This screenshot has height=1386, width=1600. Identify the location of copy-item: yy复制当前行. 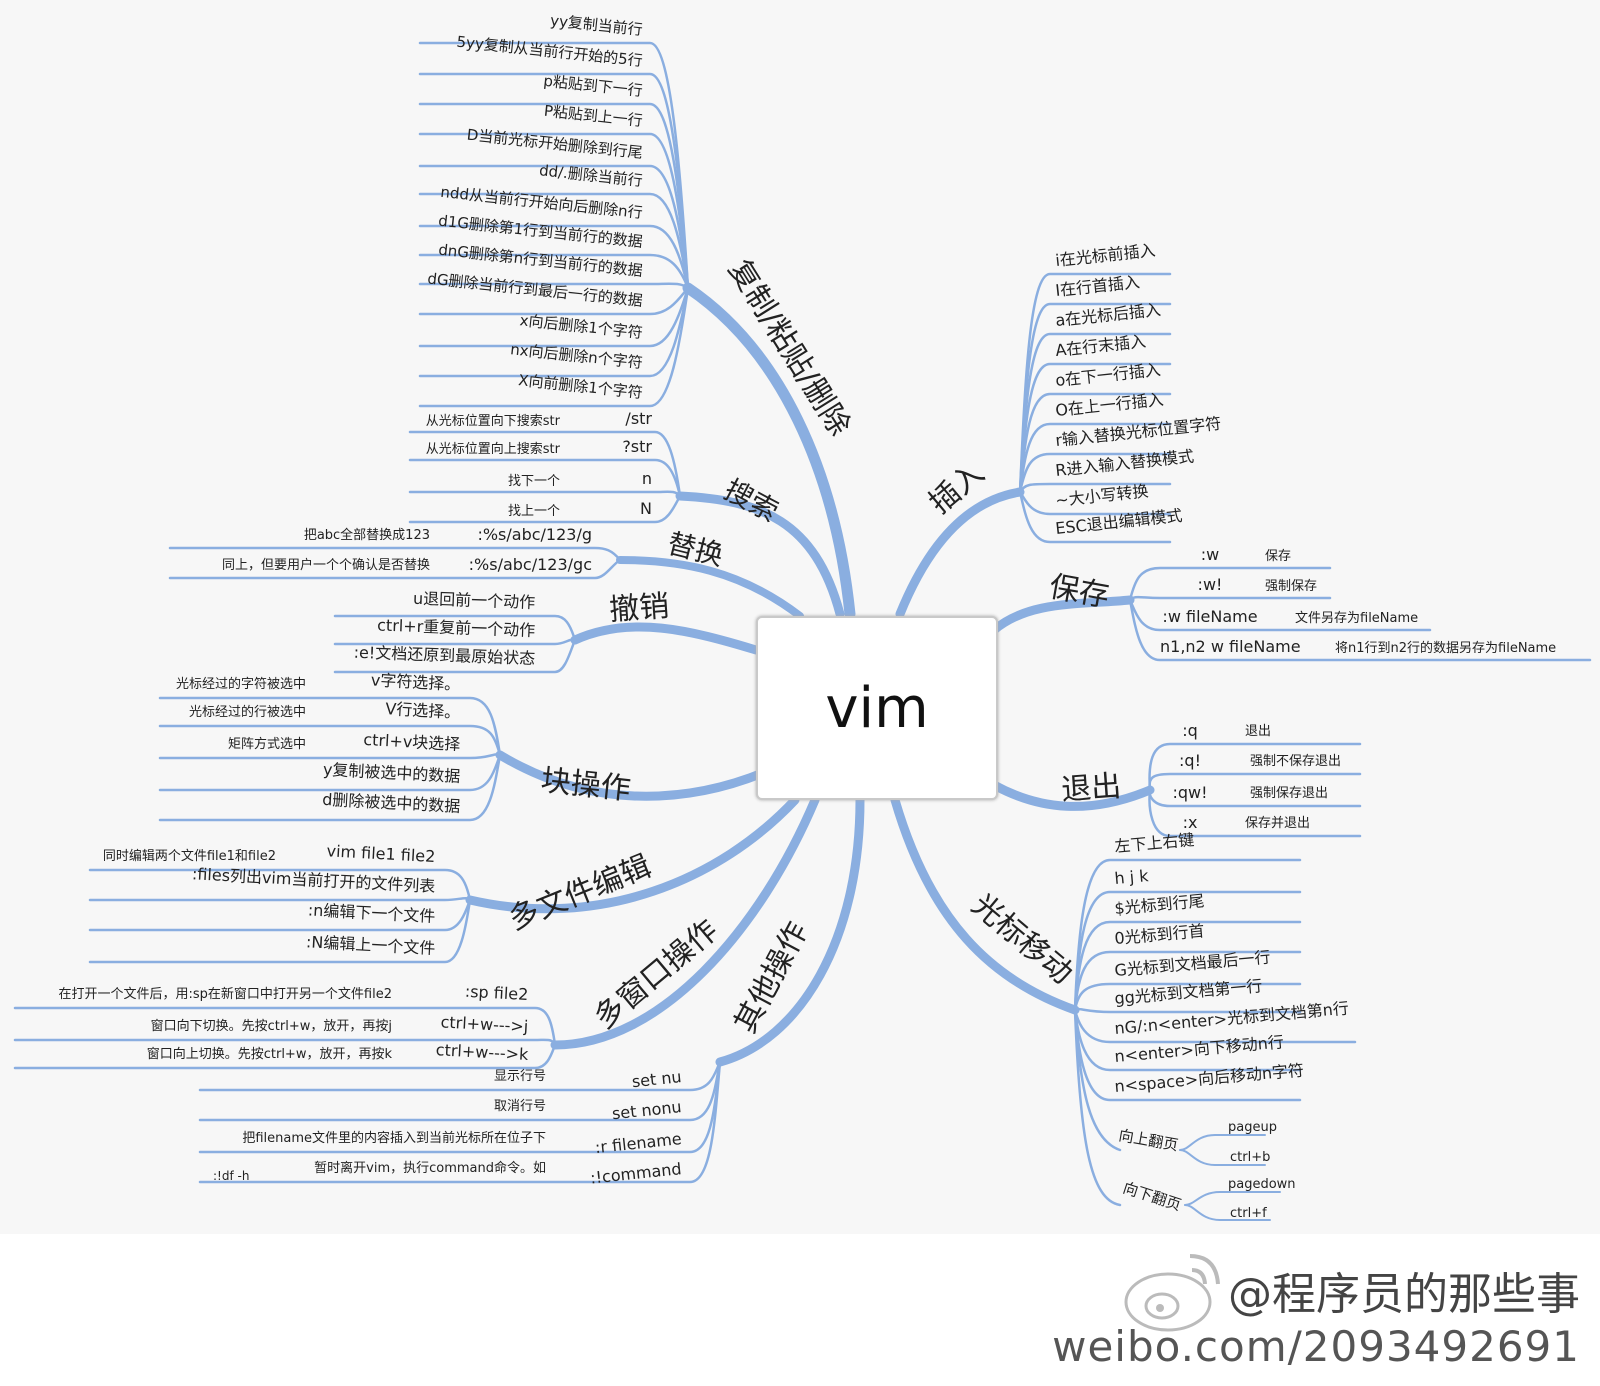
(596, 25).